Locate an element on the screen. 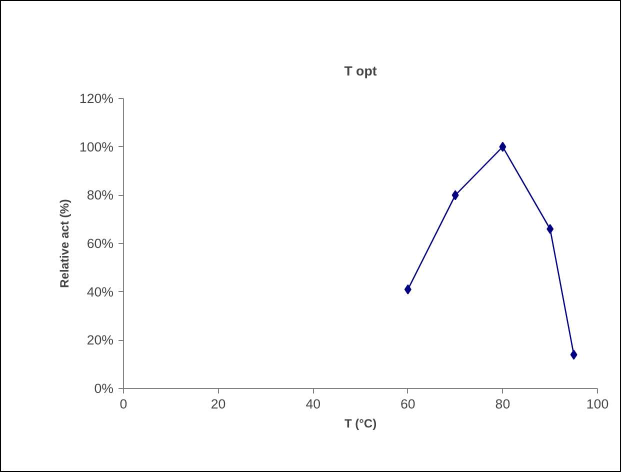 The width and height of the screenshot is (623, 474). y-tick-label: 40% is located at coordinates (100, 292).